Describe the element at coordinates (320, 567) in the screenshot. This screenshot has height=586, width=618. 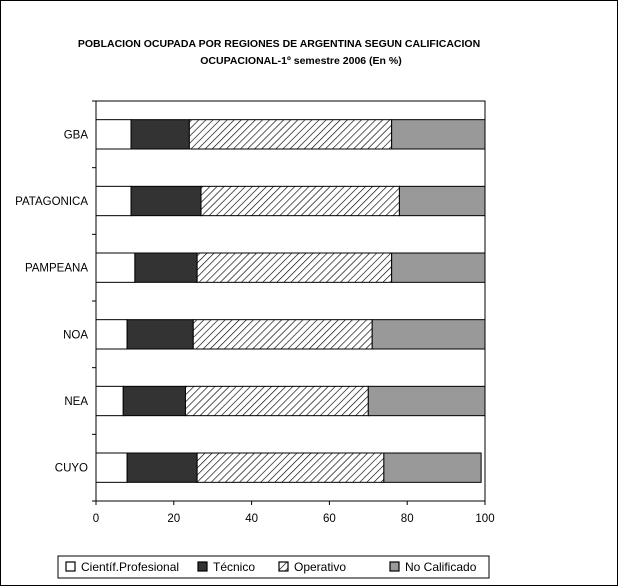
I see `legend-label: Operativo` at that location.